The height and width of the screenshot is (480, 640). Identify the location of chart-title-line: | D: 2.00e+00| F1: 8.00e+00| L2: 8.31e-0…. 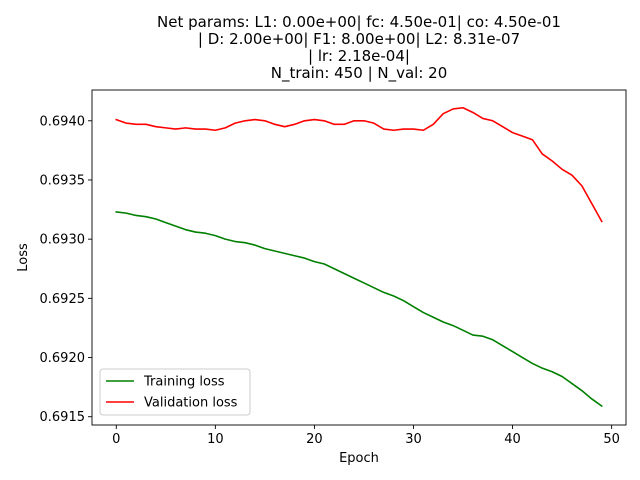
(359, 39).